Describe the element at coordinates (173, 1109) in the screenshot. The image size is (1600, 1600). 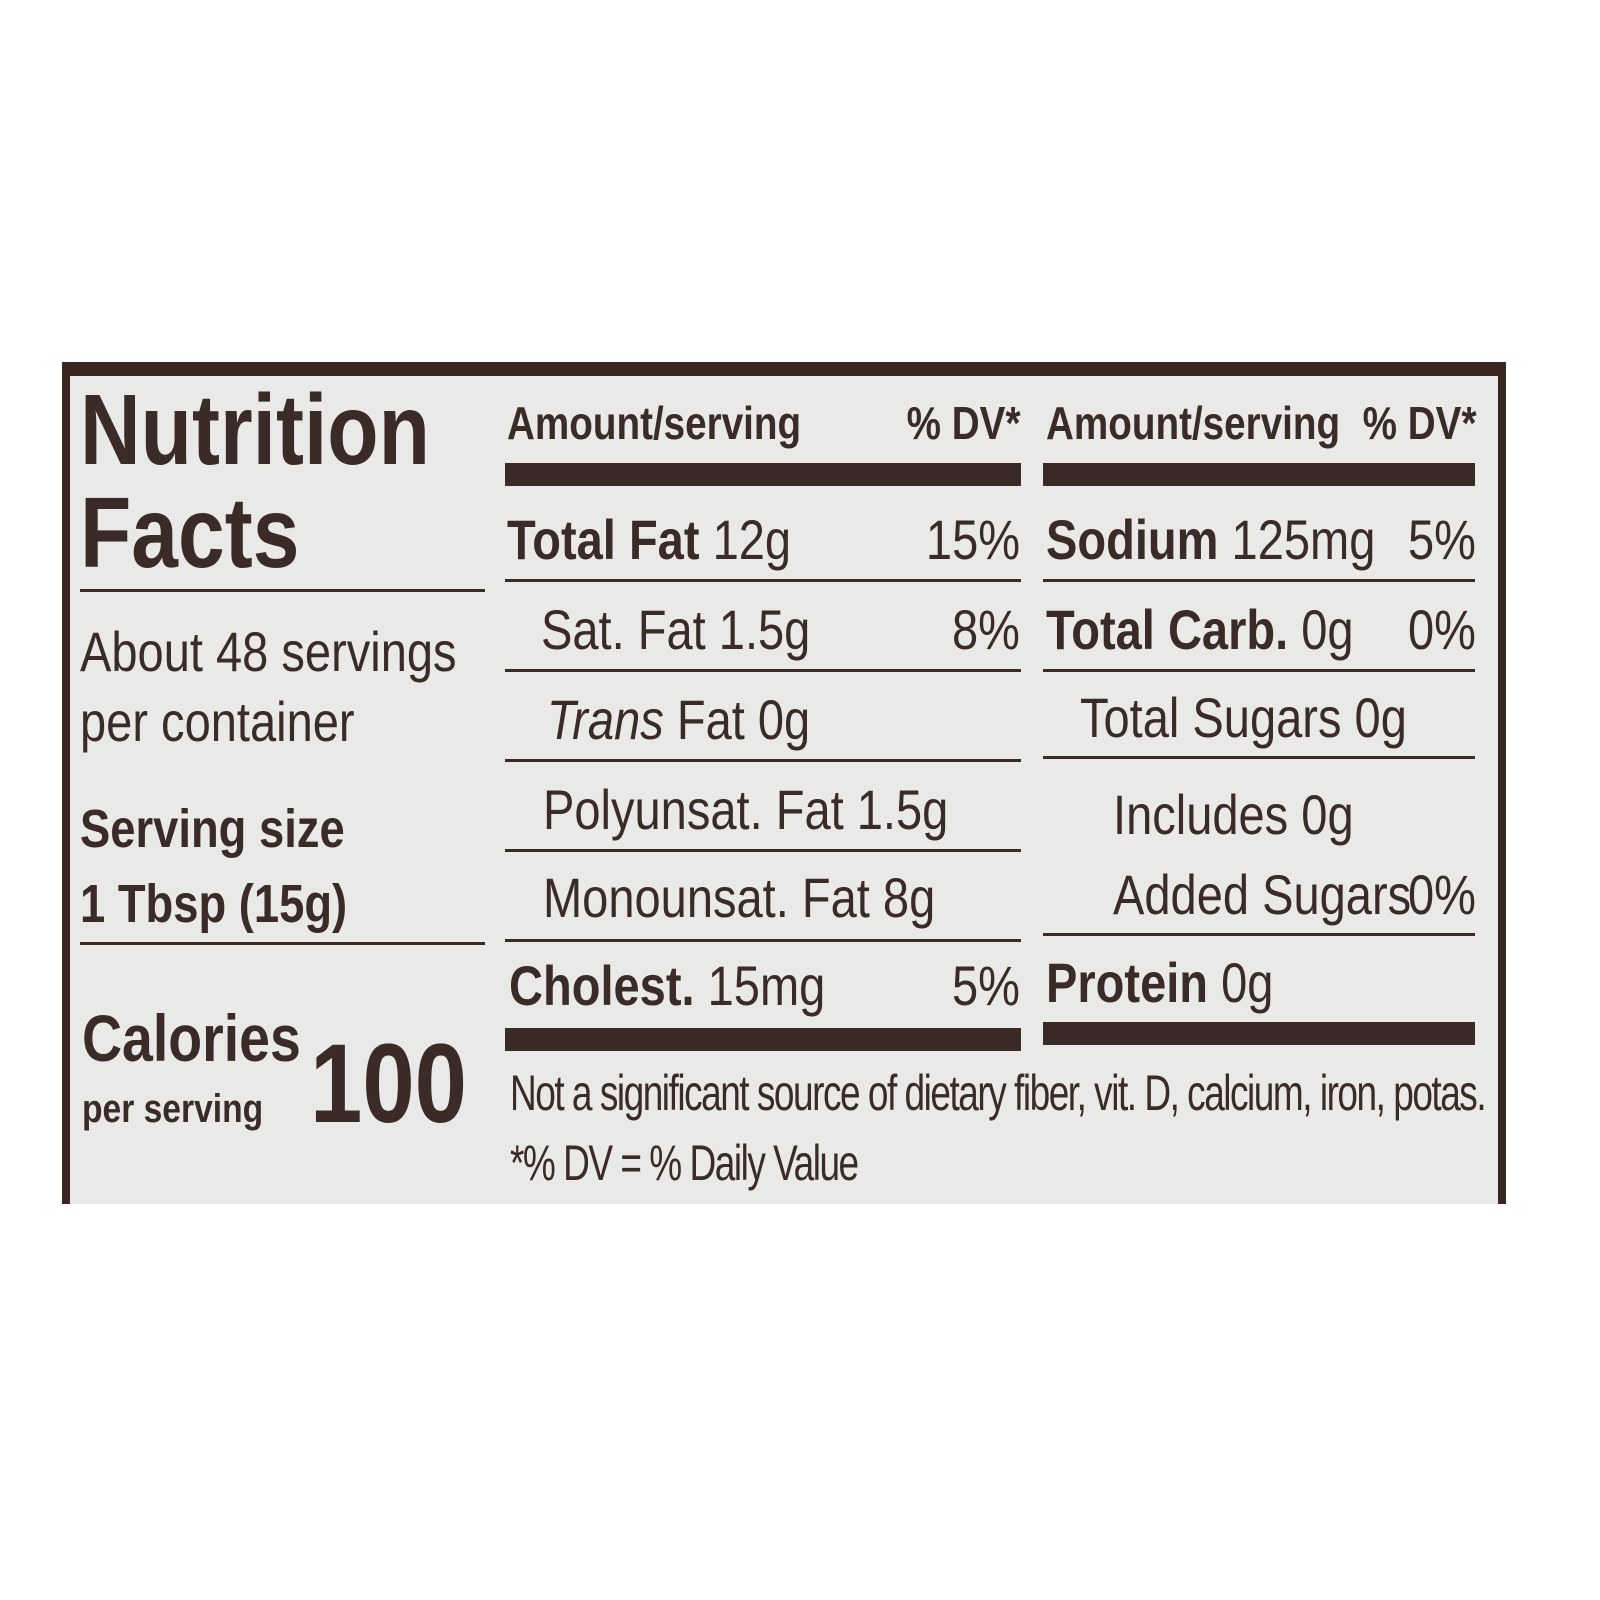
I see `calories-per-serving: per serving` at that location.